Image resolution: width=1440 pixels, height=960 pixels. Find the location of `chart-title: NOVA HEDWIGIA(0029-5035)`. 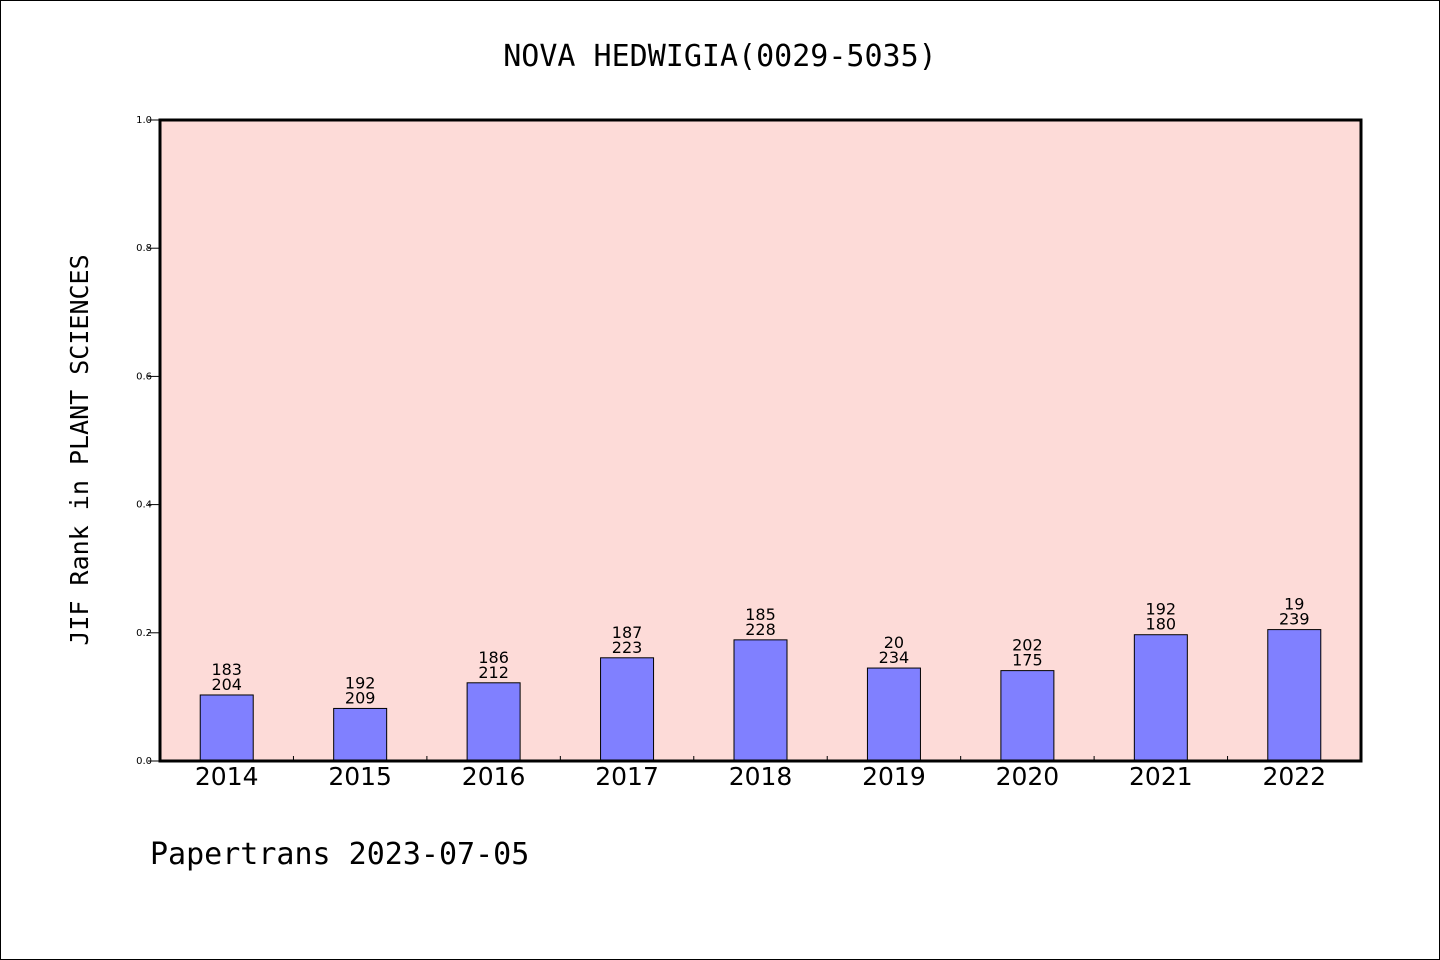

chart-title: NOVA HEDWIGIA(0029-5035) is located at coordinates (719, 56).